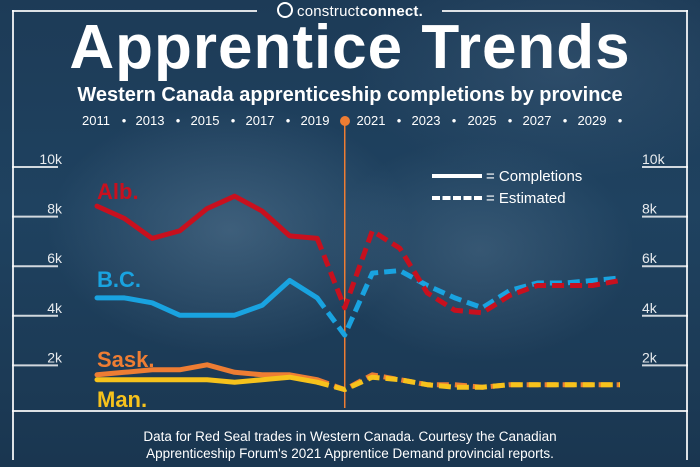 The height and width of the screenshot is (467, 700). Describe the element at coordinates (654, 159) in the screenshot. I see `y-tick-label-right: 10k` at that location.